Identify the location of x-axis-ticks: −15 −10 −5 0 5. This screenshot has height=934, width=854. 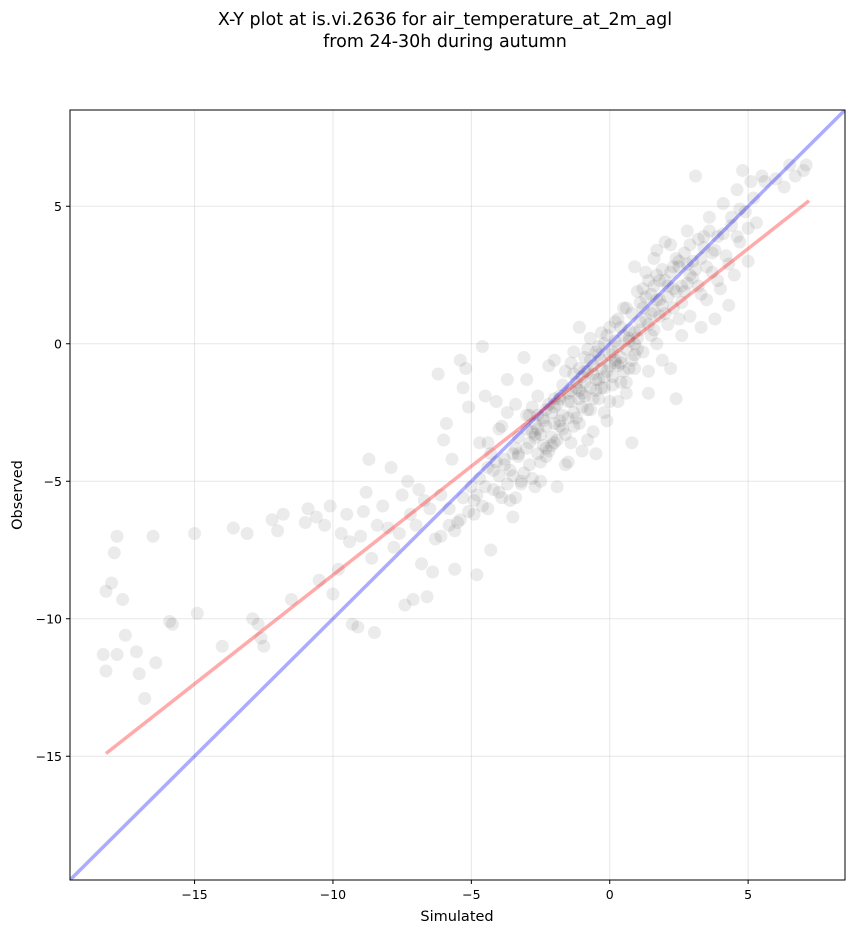
(466, 891).